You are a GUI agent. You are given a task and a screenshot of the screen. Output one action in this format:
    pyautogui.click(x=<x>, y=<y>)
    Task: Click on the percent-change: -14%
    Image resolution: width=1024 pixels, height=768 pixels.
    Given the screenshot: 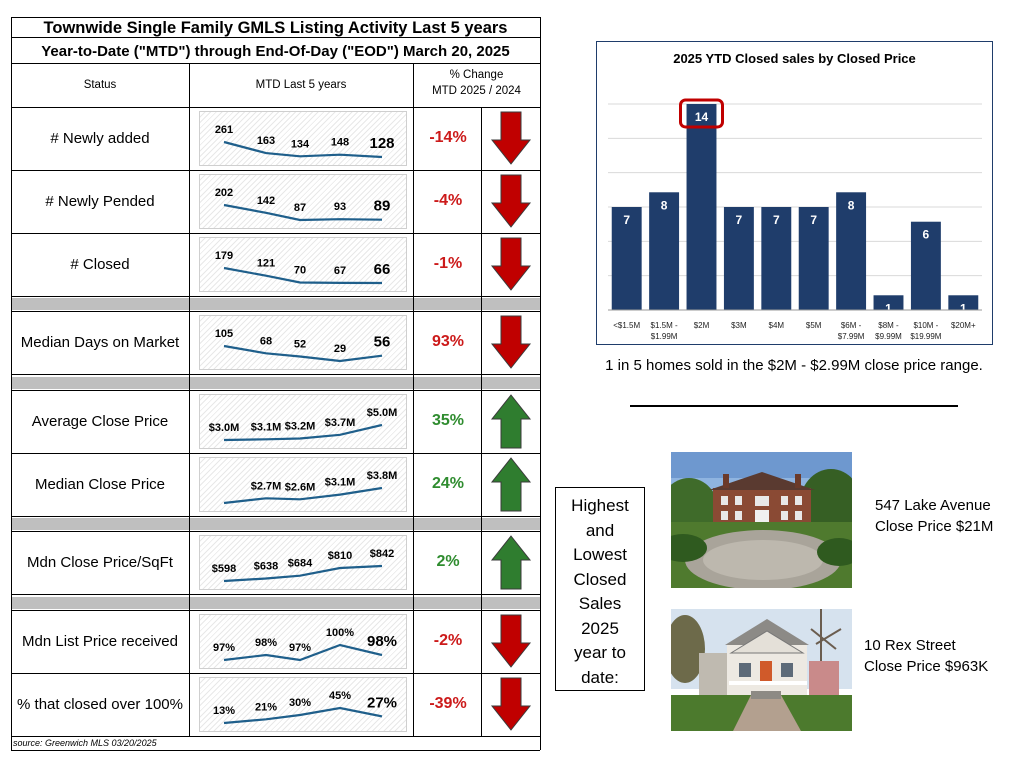 What is the action you would take?
    pyautogui.click(x=448, y=137)
    